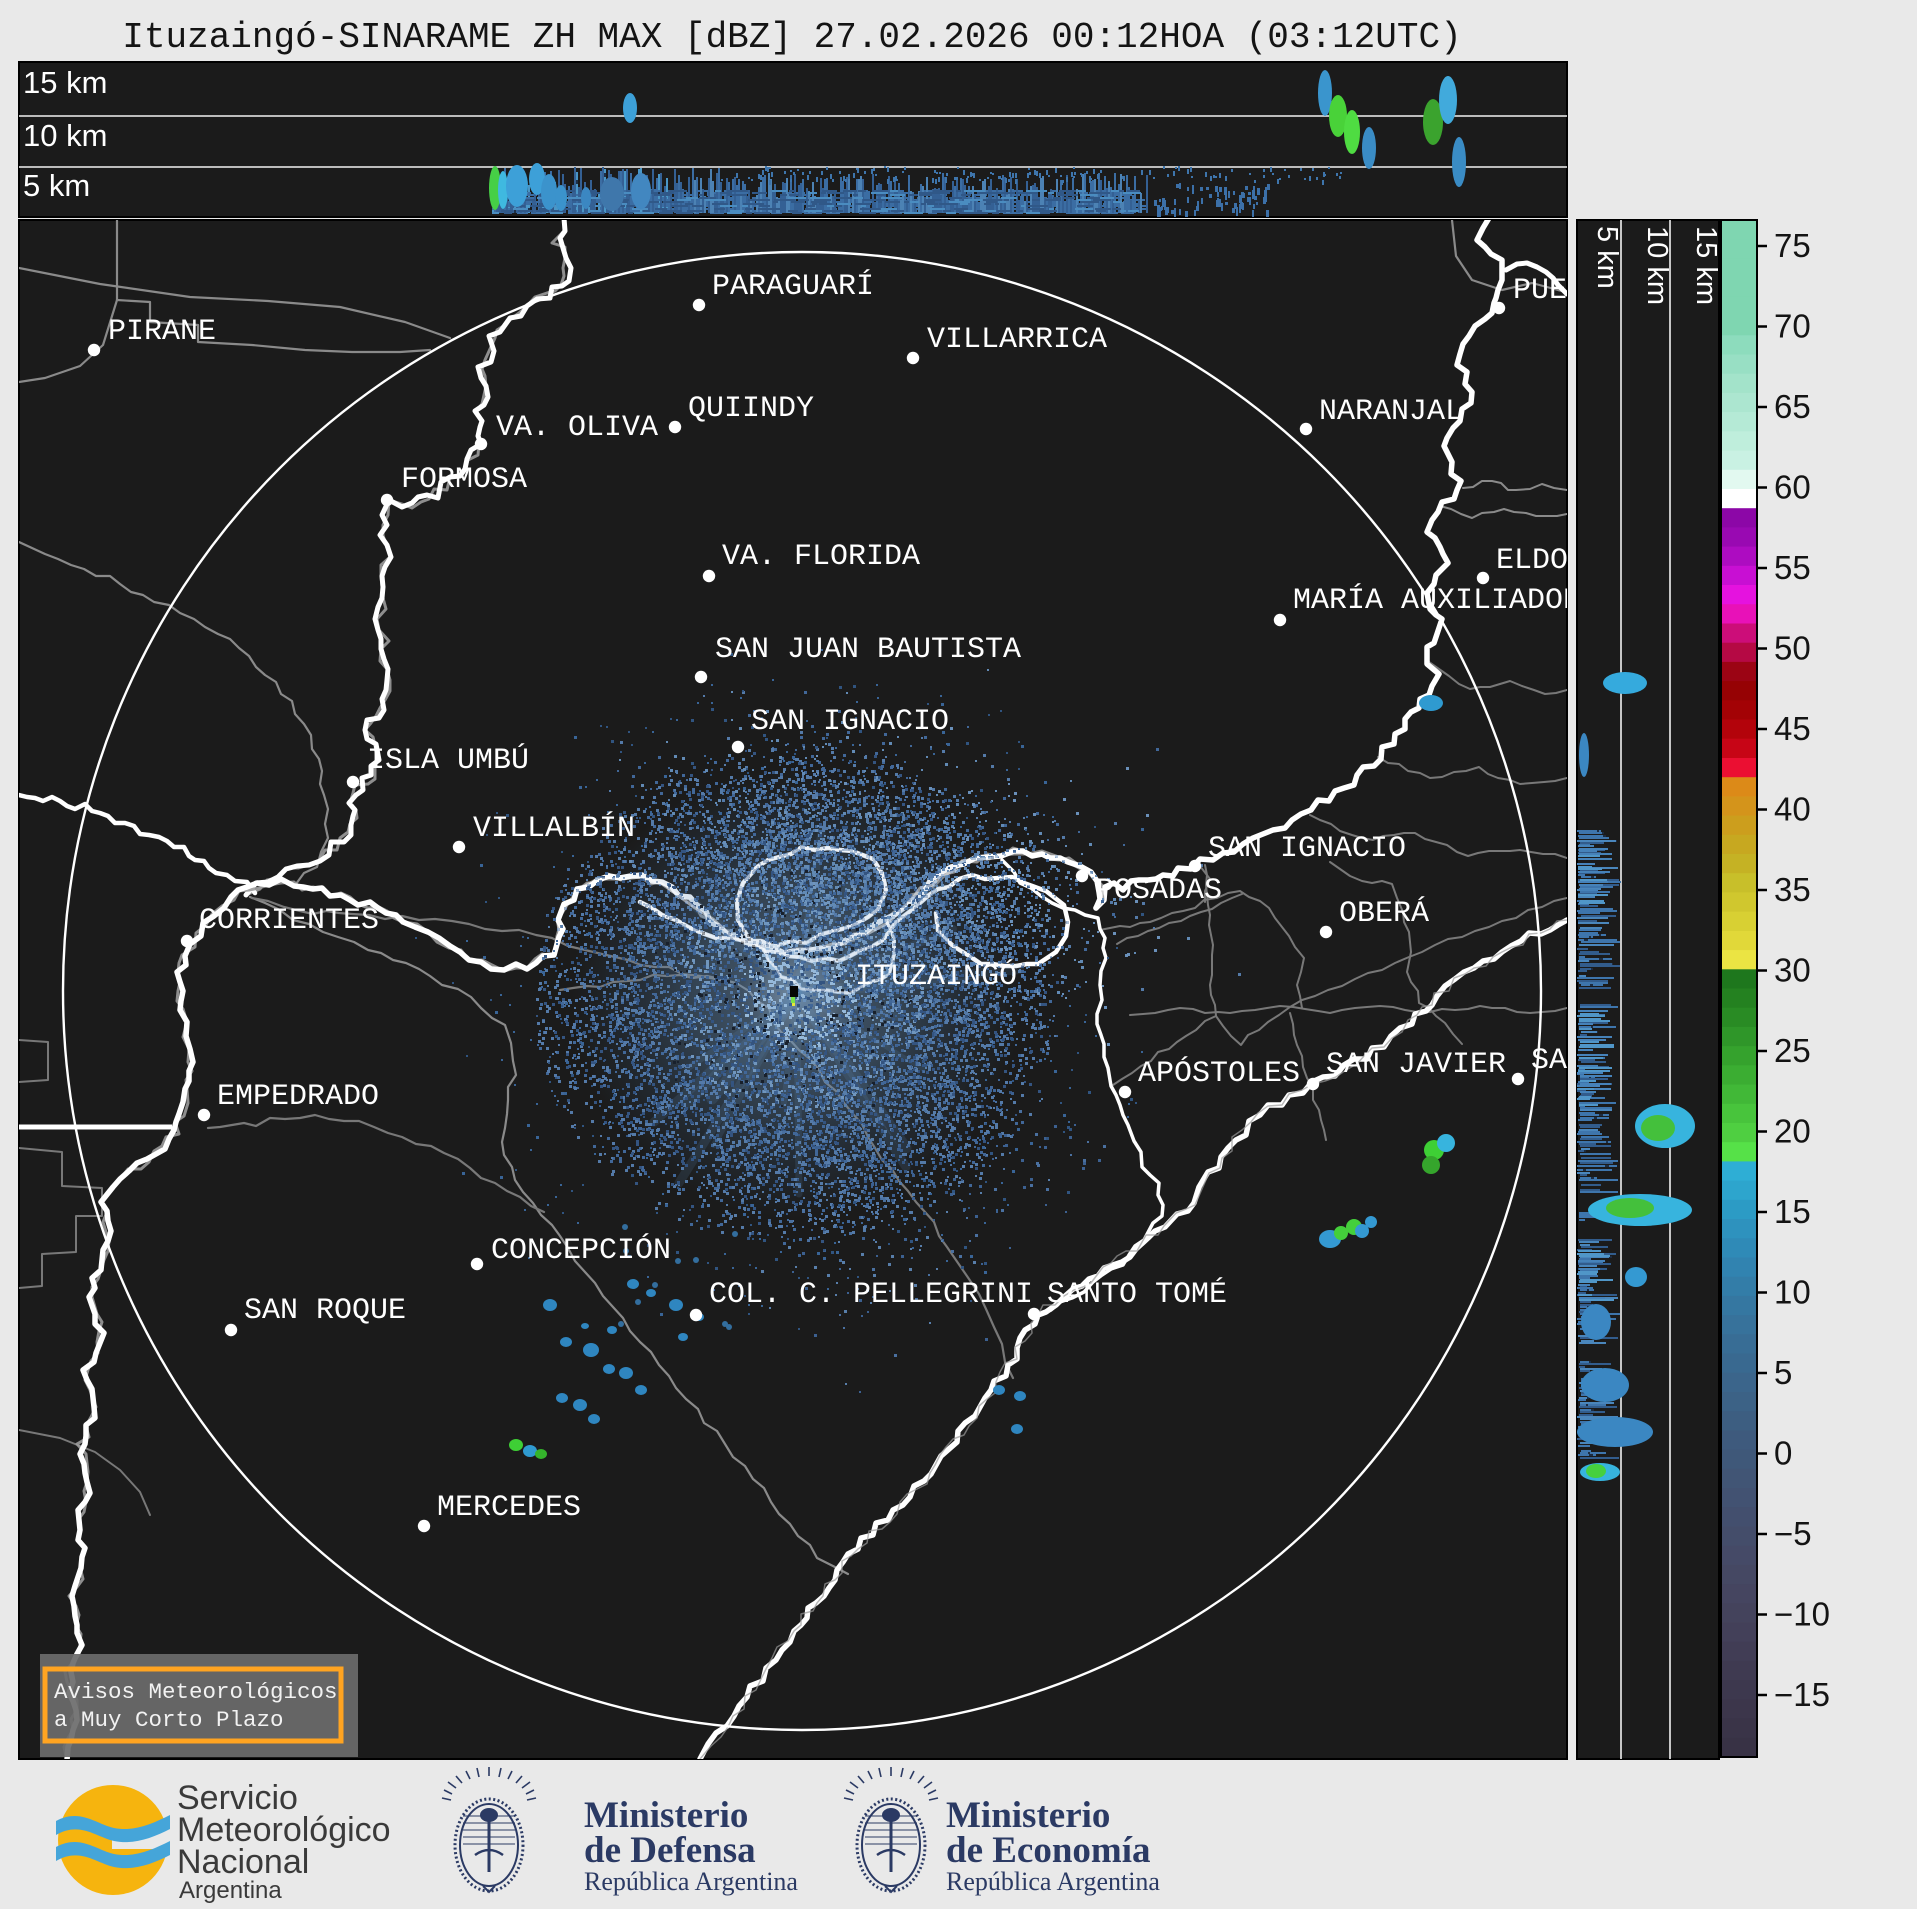  What do you see at coordinates (230, 1890) in the screenshot?
I see `svg-text: Argentina` at bounding box center [230, 1890].